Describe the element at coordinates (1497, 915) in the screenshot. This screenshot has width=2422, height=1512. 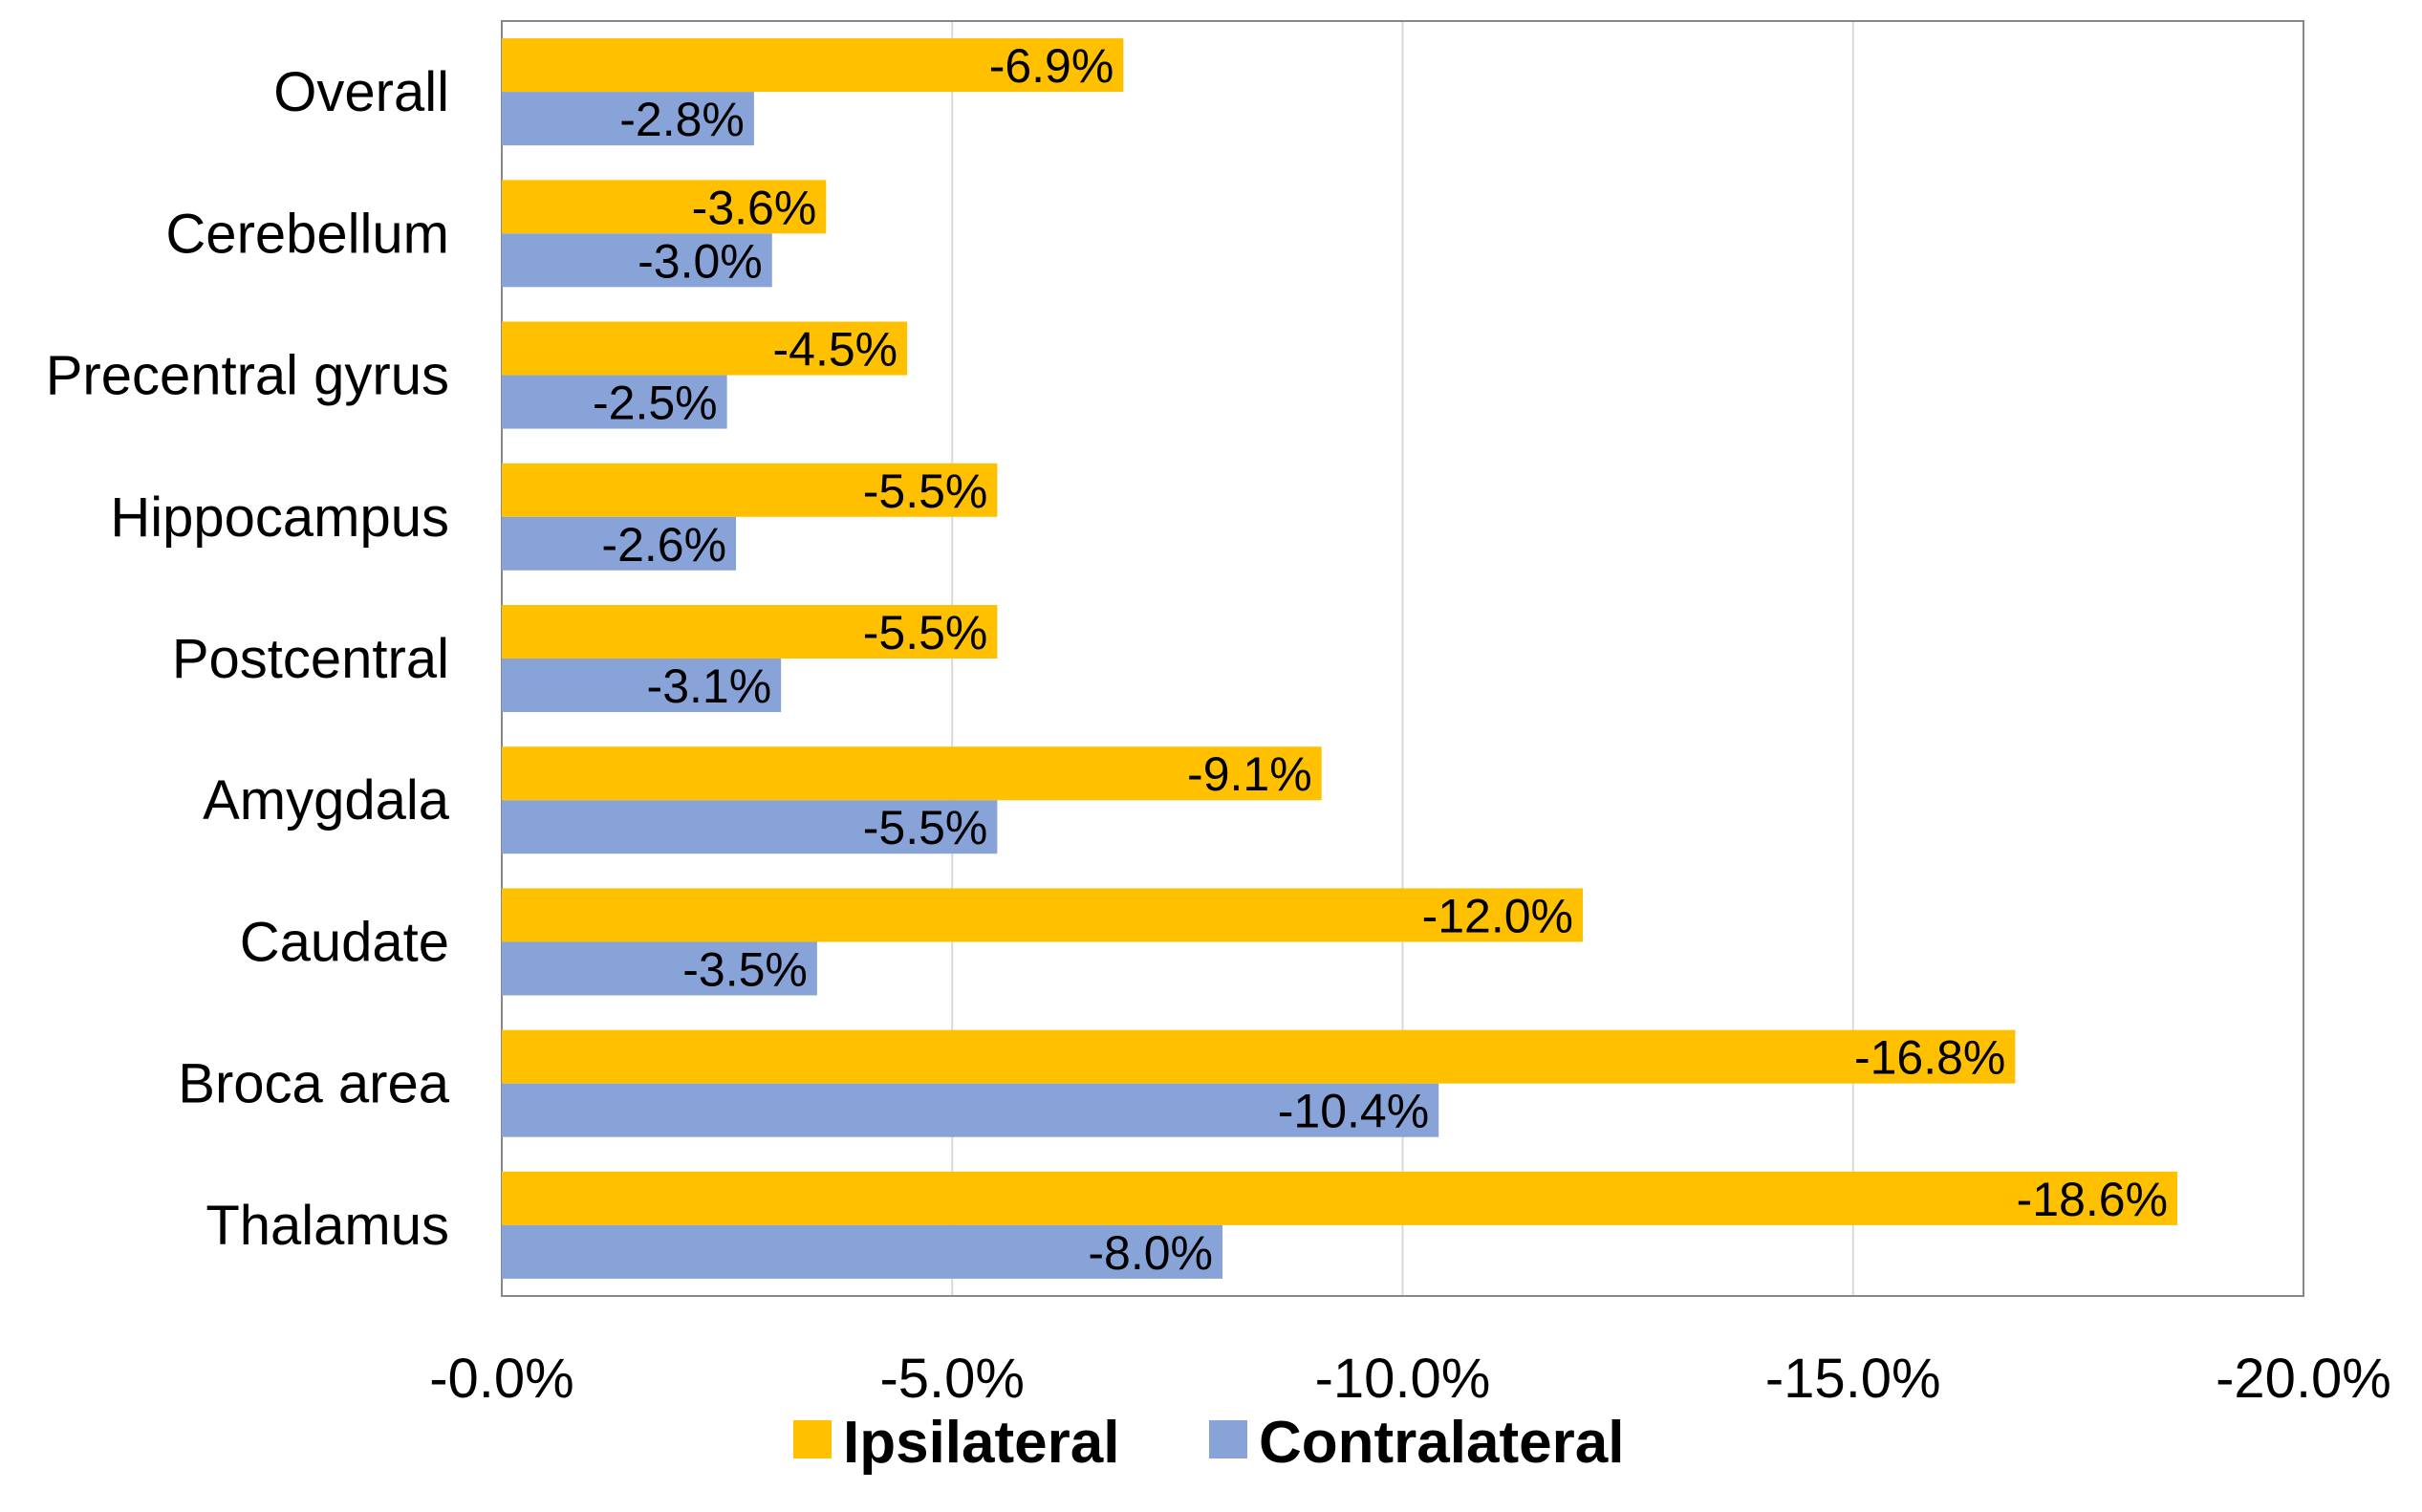
I see `data-label: -12.0%` at that location.